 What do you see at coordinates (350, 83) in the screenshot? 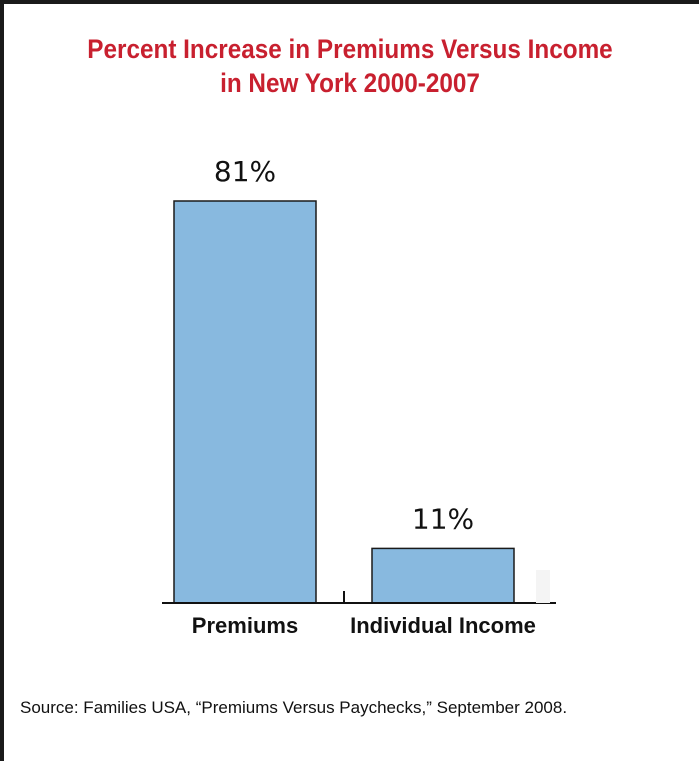
I see `chart-title-line-2: in New York 2000-2007` at bounding box center [350, 83].